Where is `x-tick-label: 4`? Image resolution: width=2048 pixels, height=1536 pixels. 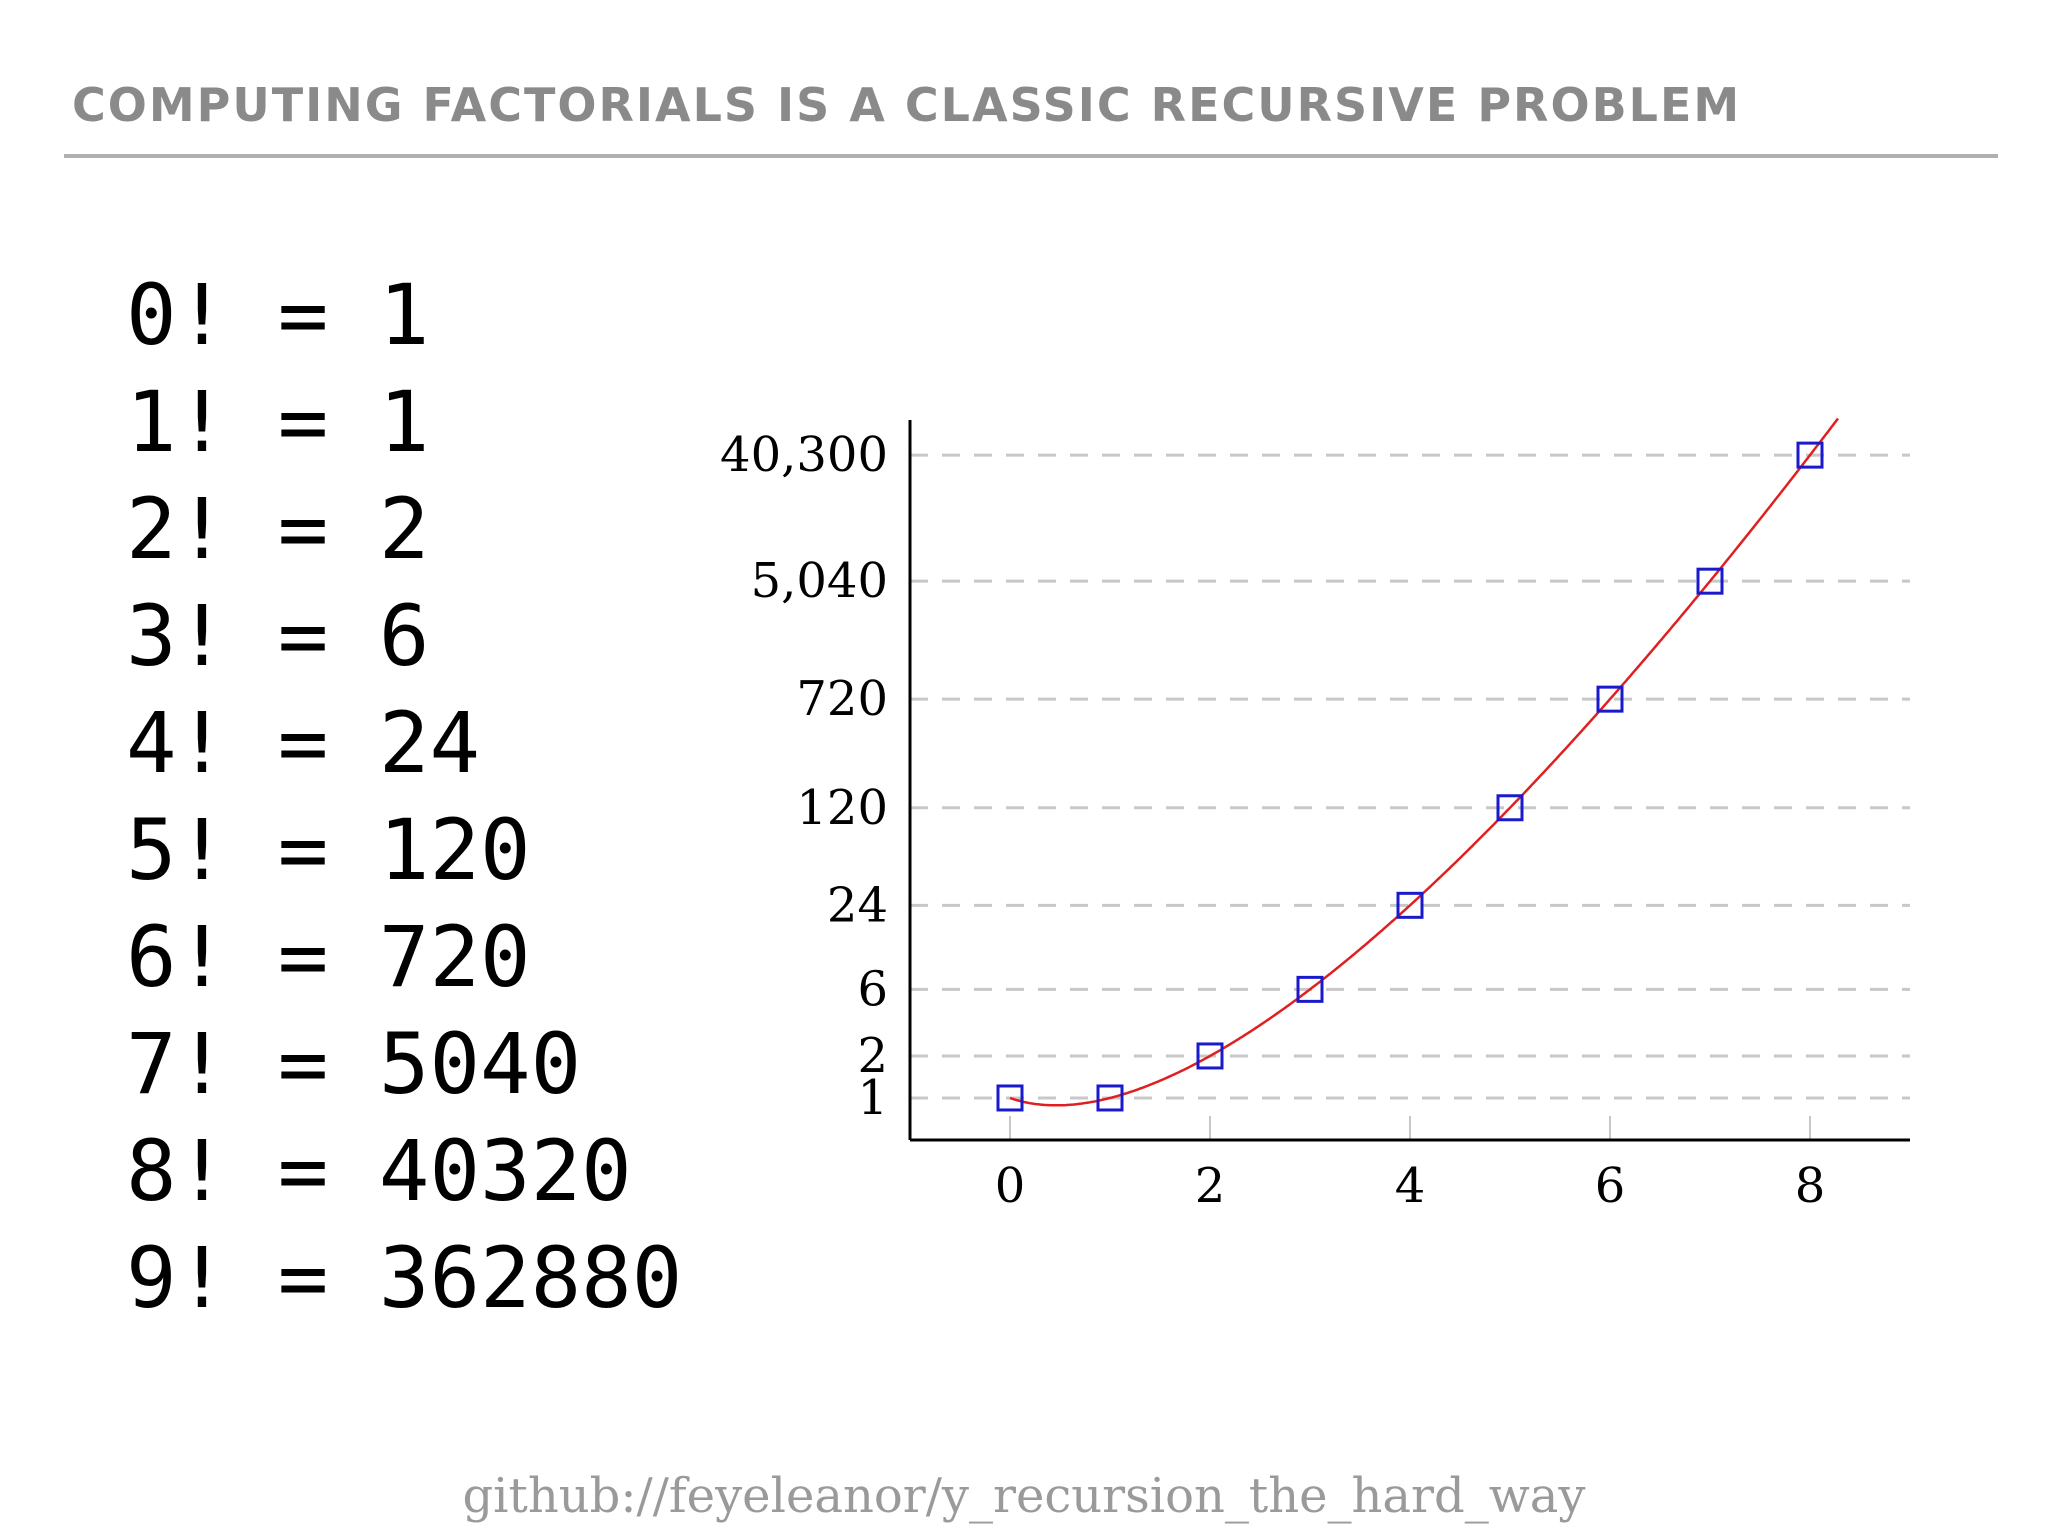
x-tick-label: 4 is located at coordinates (1410, 1186).